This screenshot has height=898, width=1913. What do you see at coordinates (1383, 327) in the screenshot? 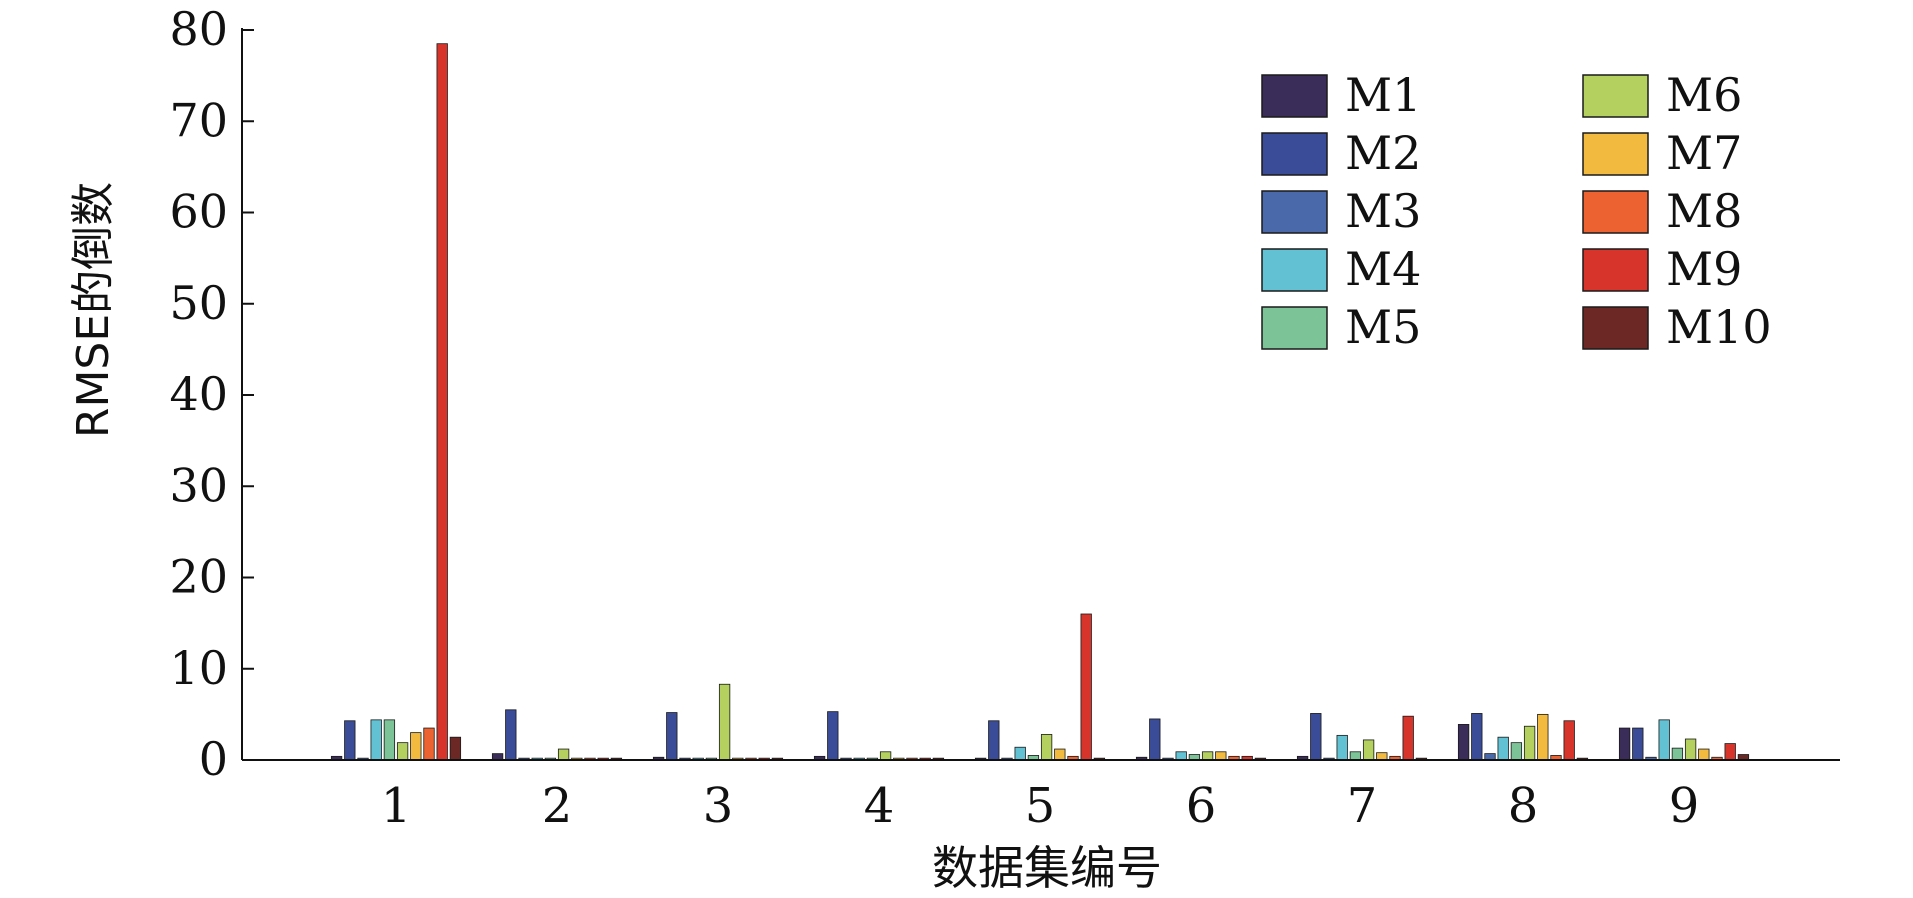
I see `legend-label-m5: M5` at bounding box center [1383, 327].